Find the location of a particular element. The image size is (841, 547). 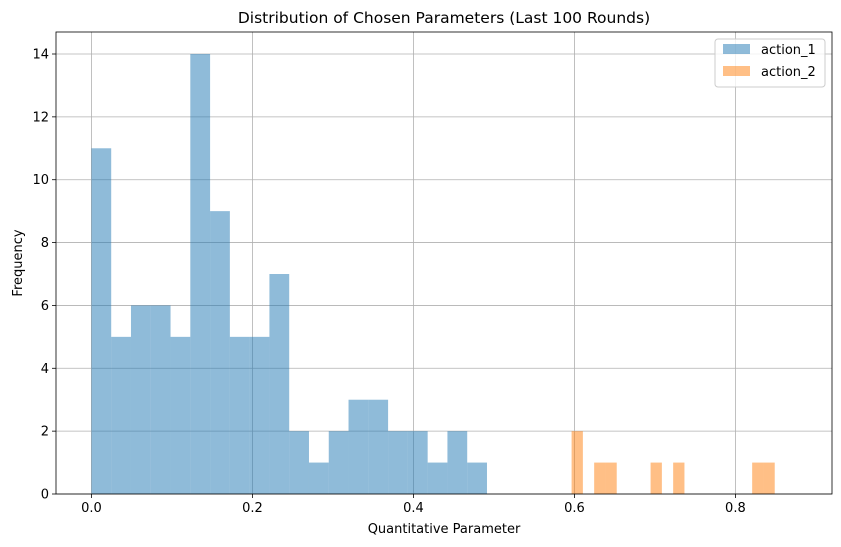

x-tick-label: 0.6 is located at coordinates (574, 508).